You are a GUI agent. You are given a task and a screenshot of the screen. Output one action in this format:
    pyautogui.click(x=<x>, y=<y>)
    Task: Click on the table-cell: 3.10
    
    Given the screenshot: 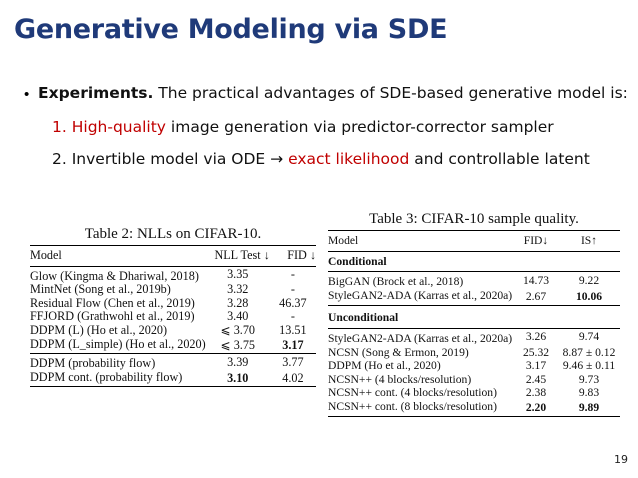 What is the action you would take?
    pyautogui.click(x=237, y=379)
    